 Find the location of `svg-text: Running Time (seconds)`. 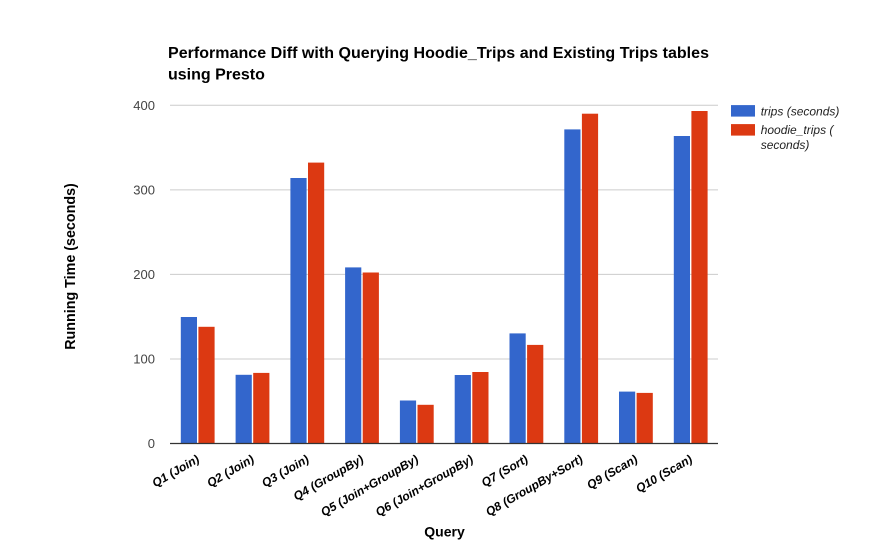

svg-text: Running Time (seconds) is located at coordinates (71, 266).